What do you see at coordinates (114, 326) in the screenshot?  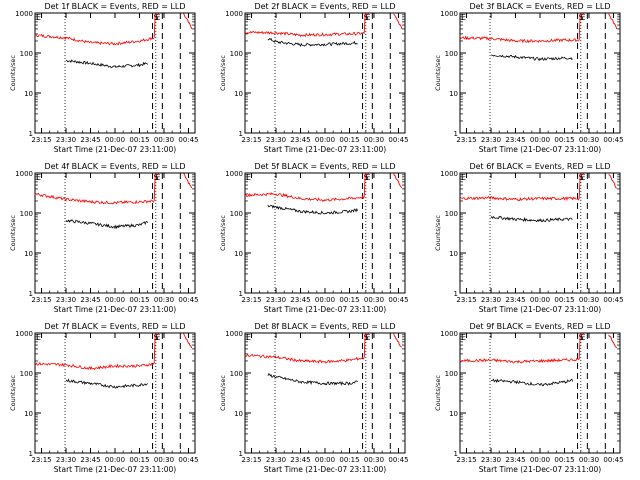 I see `panel-title: Det 7f BLACK = Events, RED = LLD` at bounding box center [114, 326].